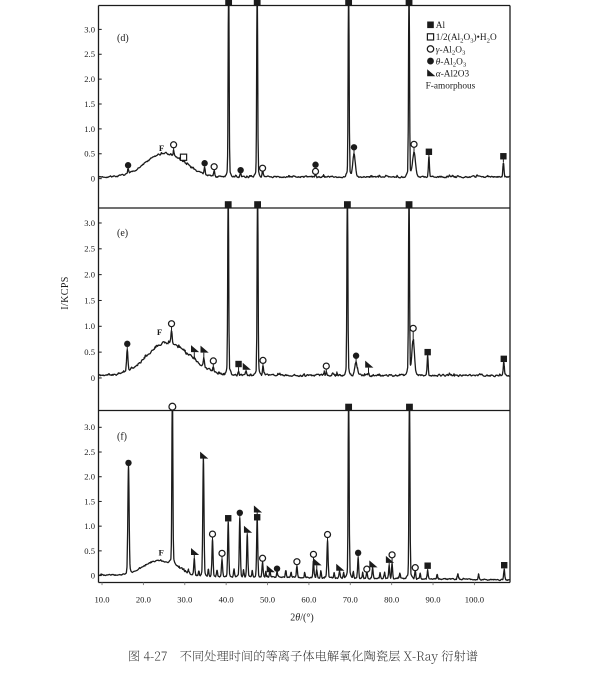  I want to click on legend-entry-4: α-Al2O3, so click(448, 74).